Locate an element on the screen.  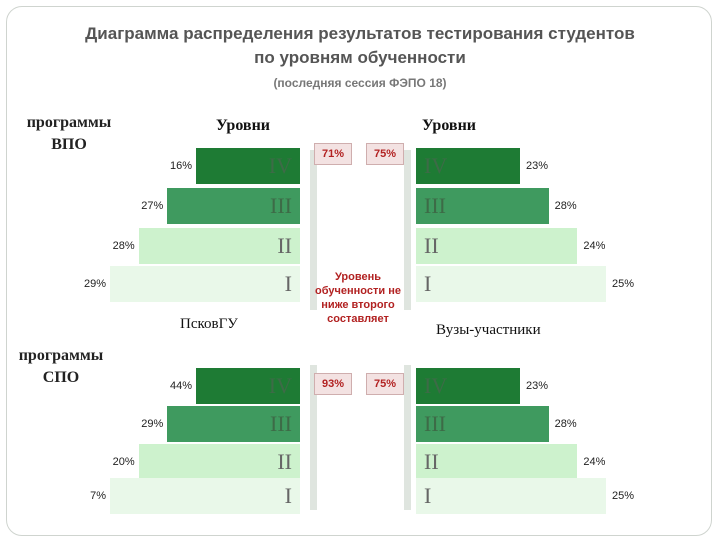
bar-spo-left-I: I 7% is located at coordinates (195, 496).